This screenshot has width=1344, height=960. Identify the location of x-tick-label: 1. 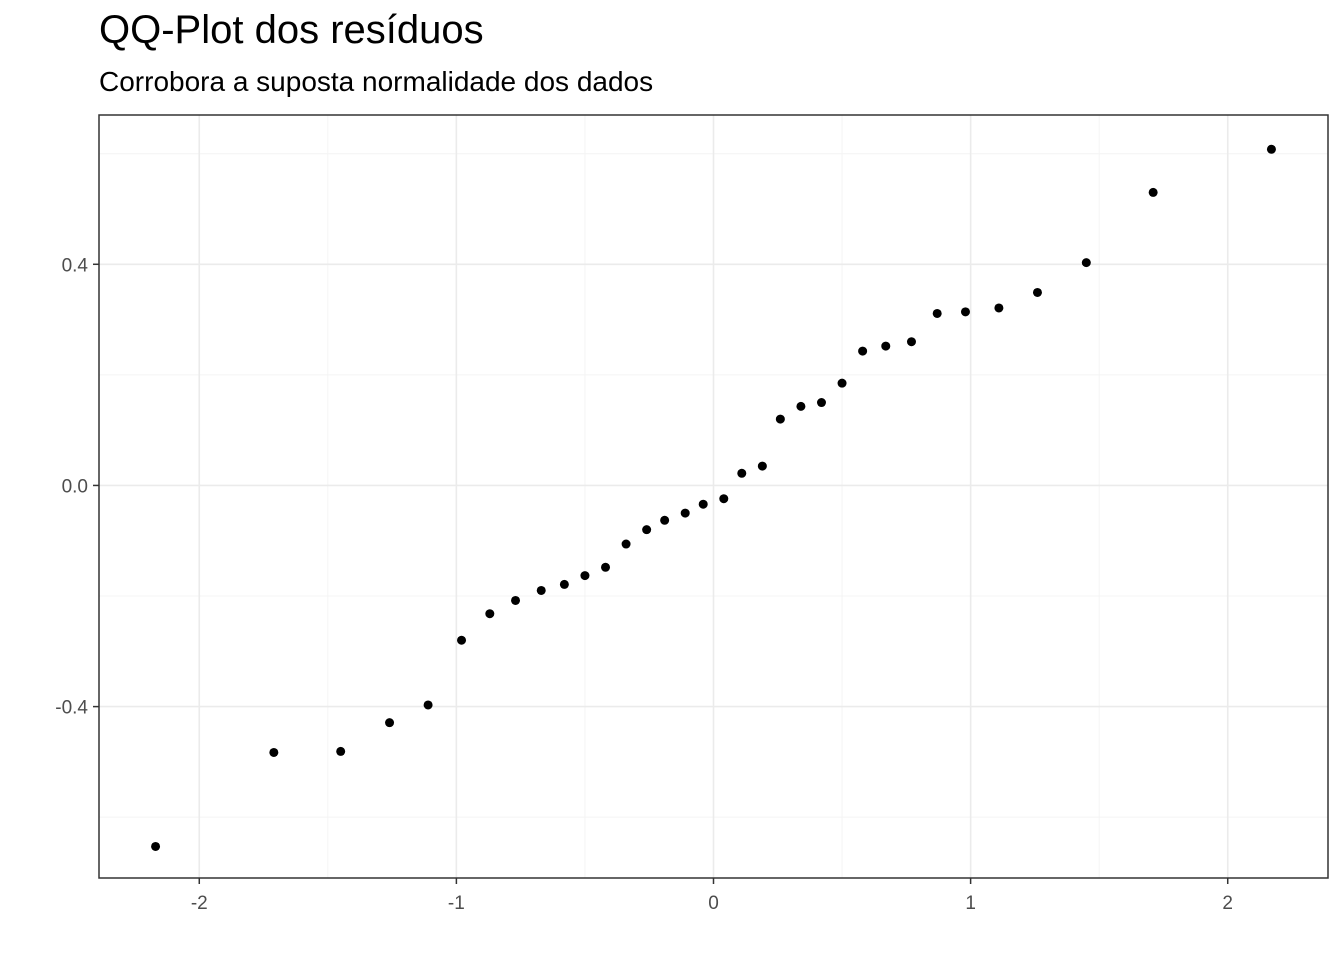
(970, 903).